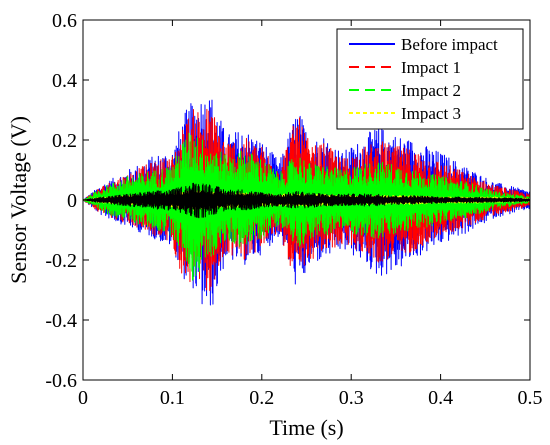 The width and height of the screenshot is (550, 445). I want to click on x-tick-label: 0.1, so click(172, 398).